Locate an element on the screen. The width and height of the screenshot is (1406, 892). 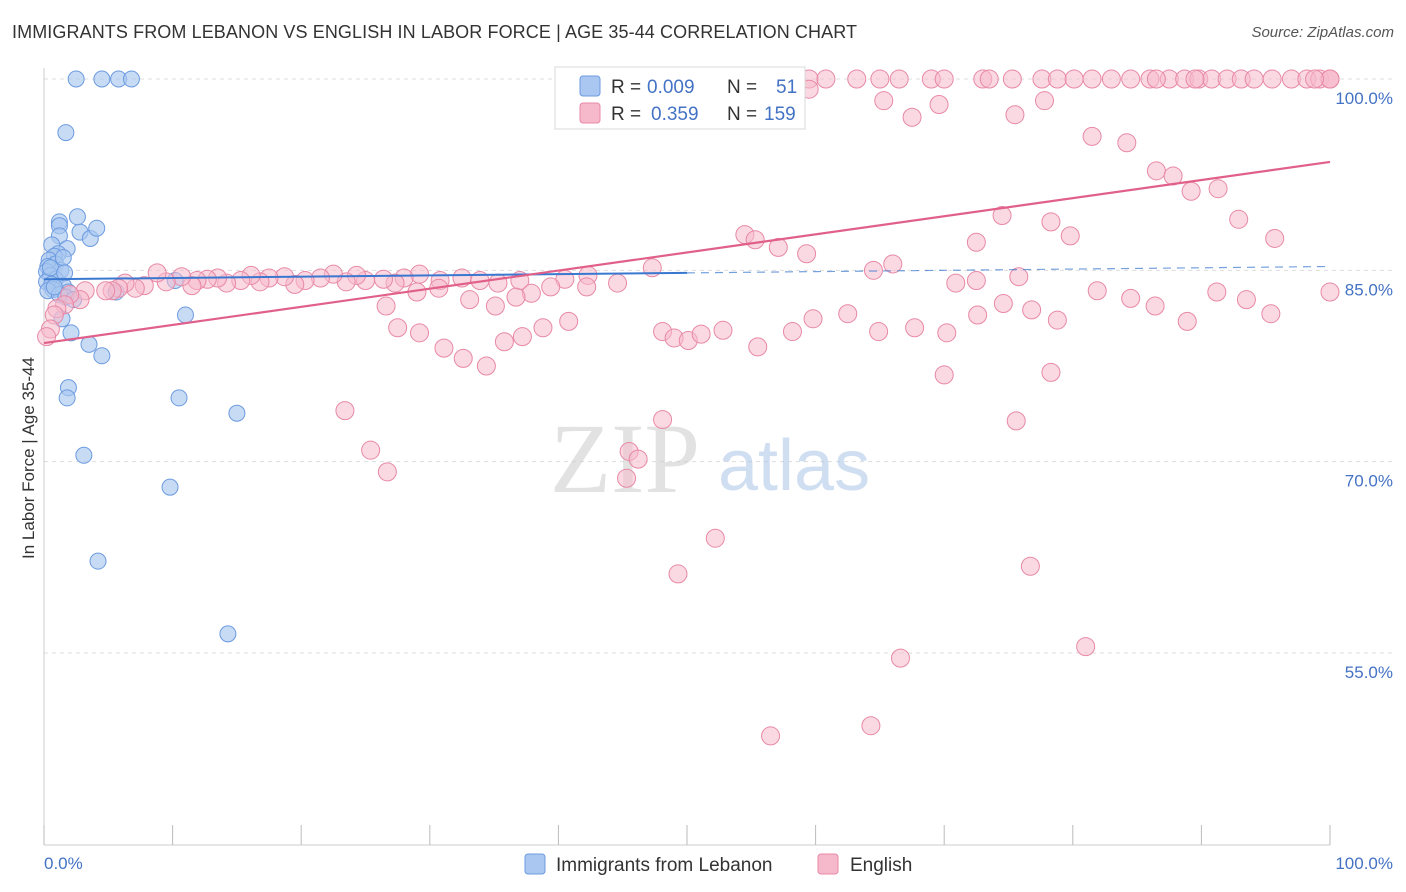
y-tick-label-2: 85.0% is located at coordinates (1369, 289).